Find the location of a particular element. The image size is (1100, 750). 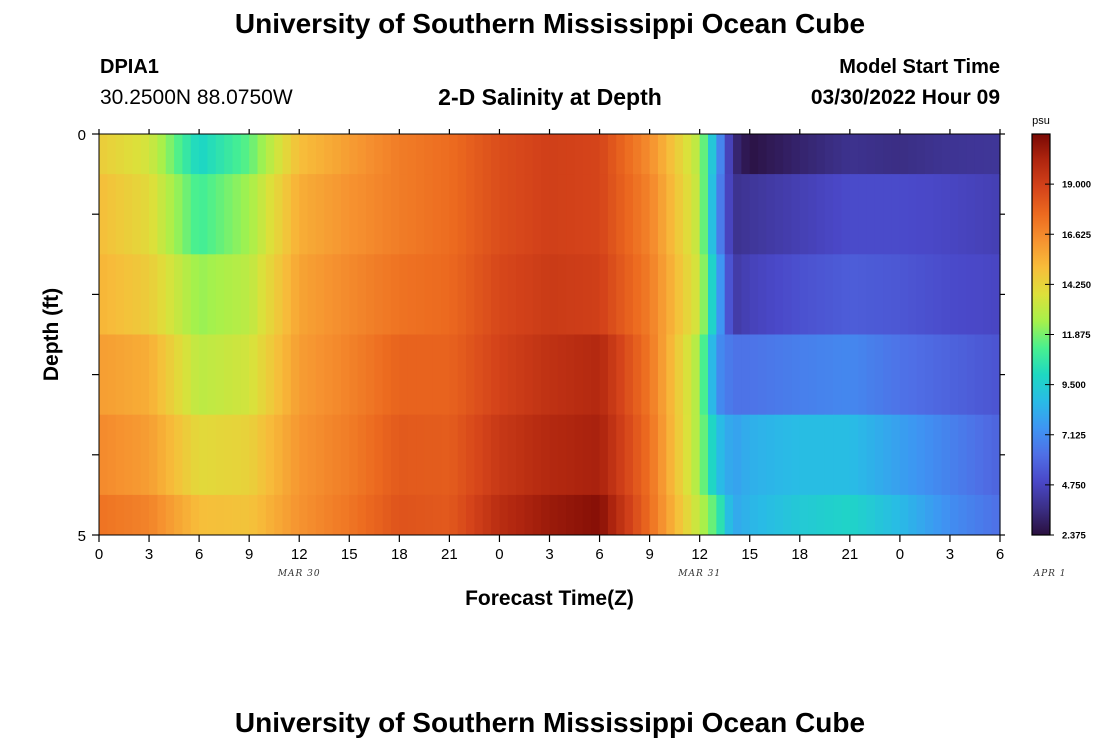

x-tick-label: 6 is located at coordinates (599, 554).